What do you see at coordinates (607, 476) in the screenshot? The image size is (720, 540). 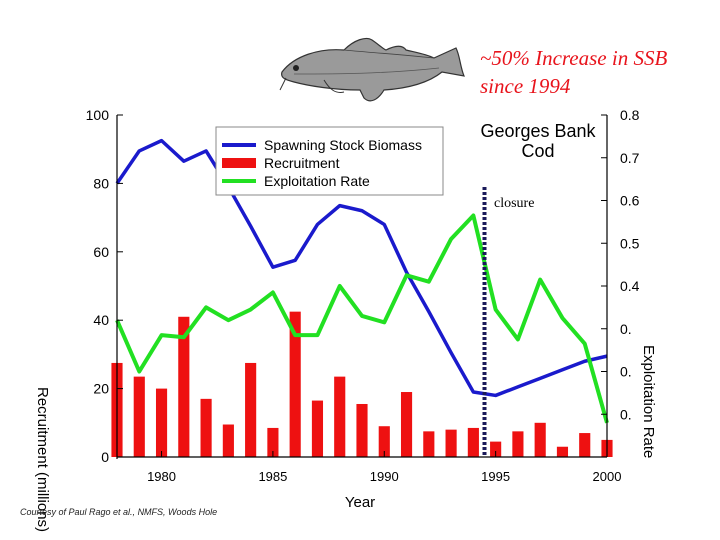 I see `x-tick-label: 2000` at bounding box center [607, 476].